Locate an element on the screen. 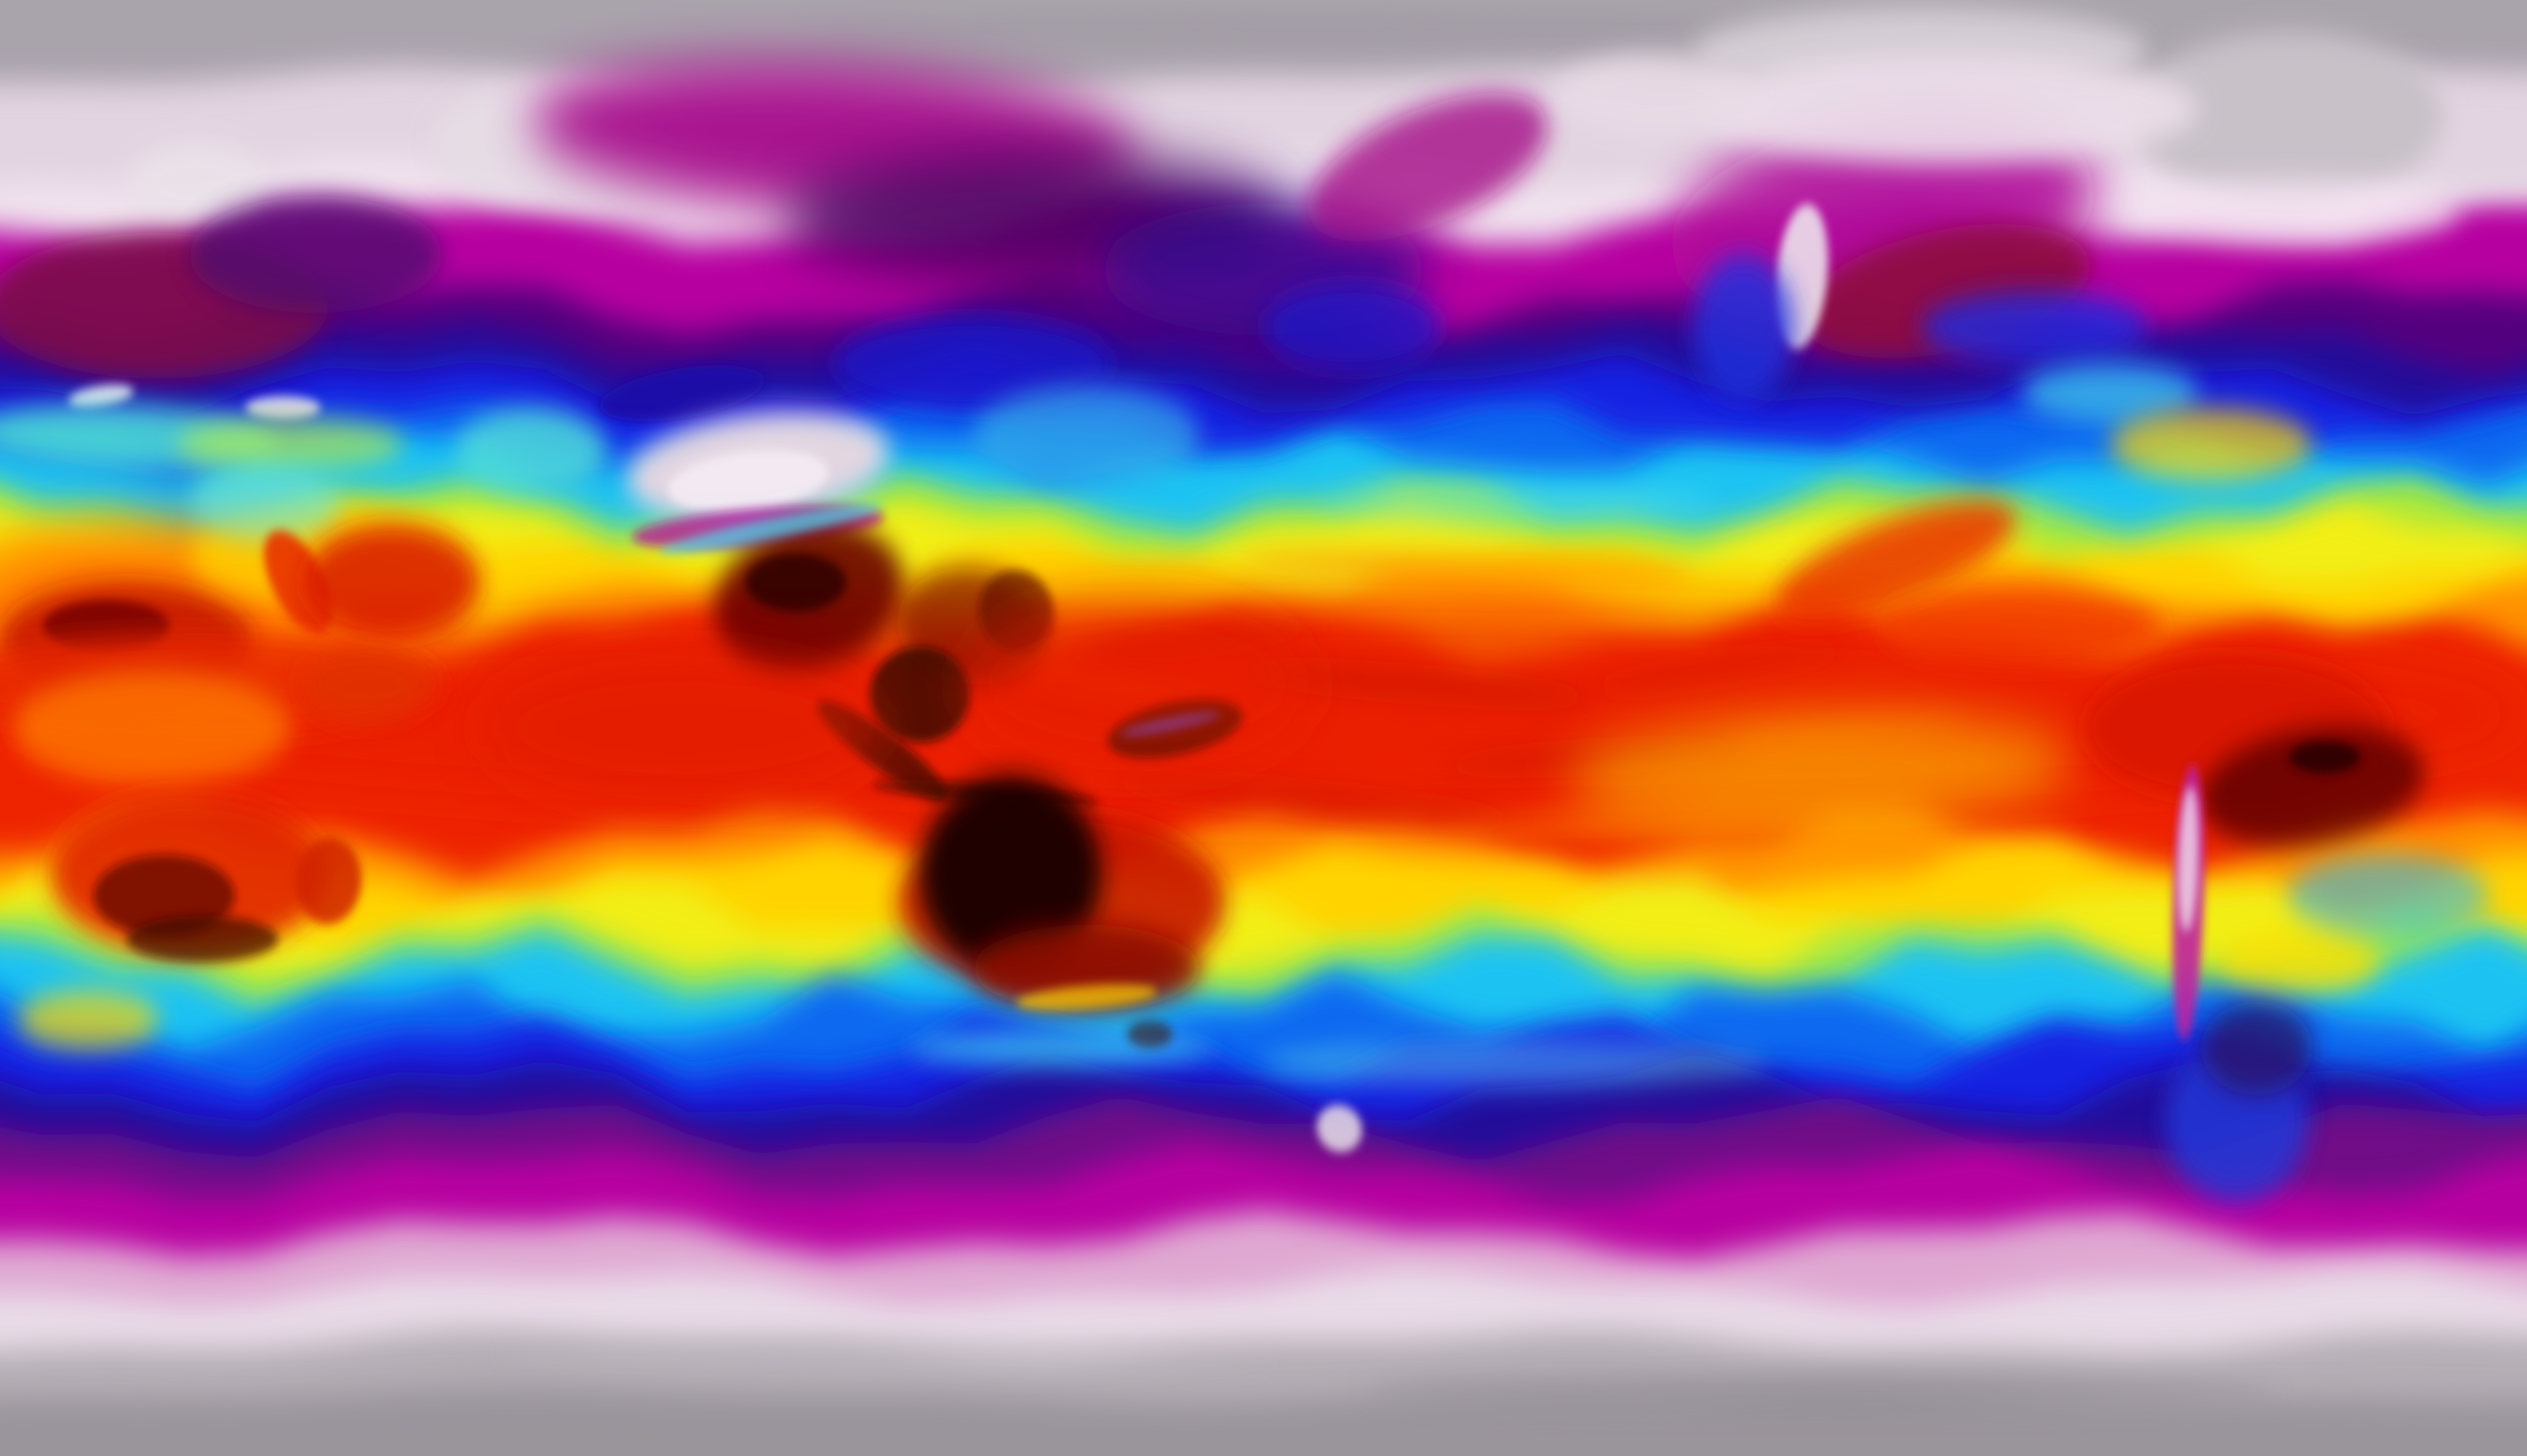 The width and height of the screenshot is (2527, 1456). andes-white-ridge is located at coordinates (2188, 859).